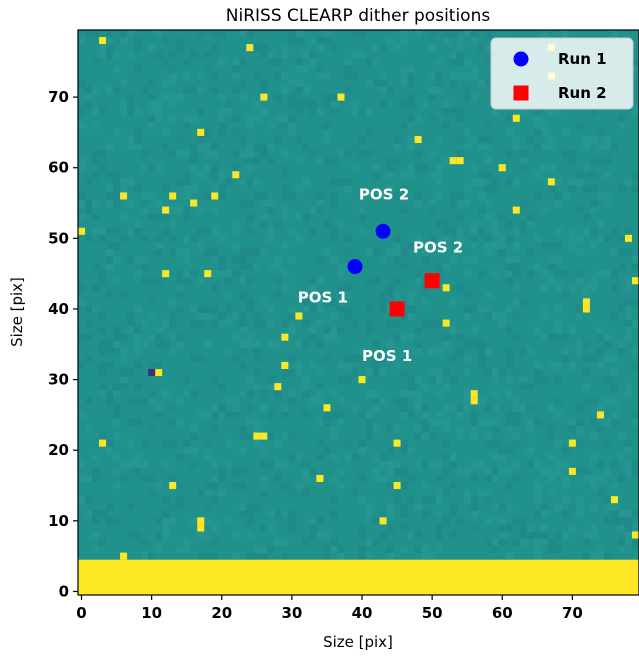  I want to click on x-axis-label: Size [pix], so click(358, 642).